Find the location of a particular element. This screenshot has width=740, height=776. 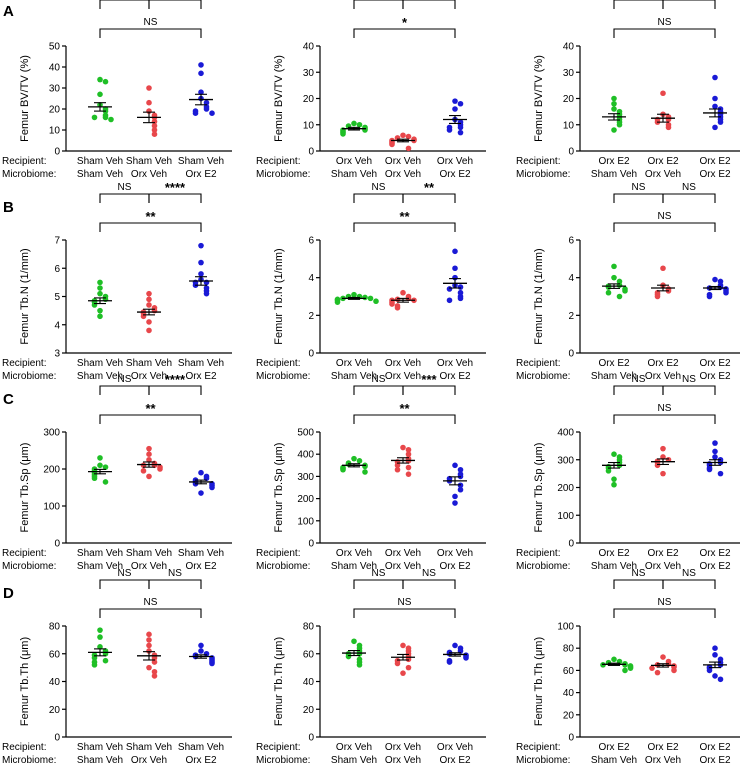

y-axis-label: Femur Tb.N (1/mm) is located at coordinates (25, 296).